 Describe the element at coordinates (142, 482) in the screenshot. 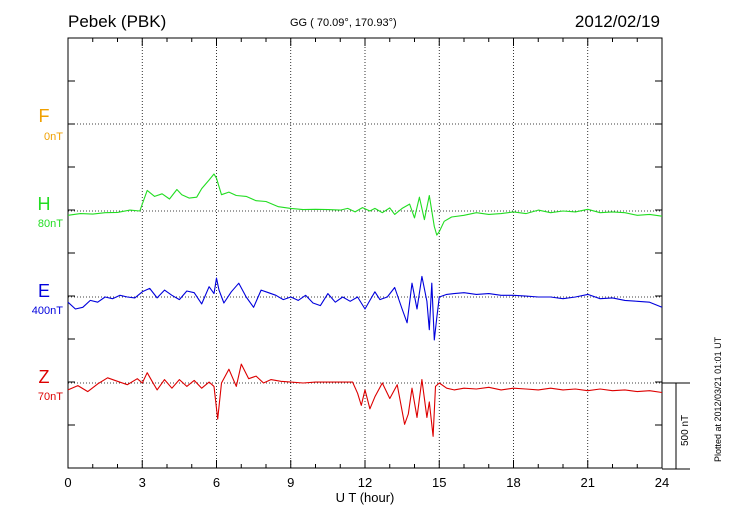

I see `x-tick-label: 3` at that location.